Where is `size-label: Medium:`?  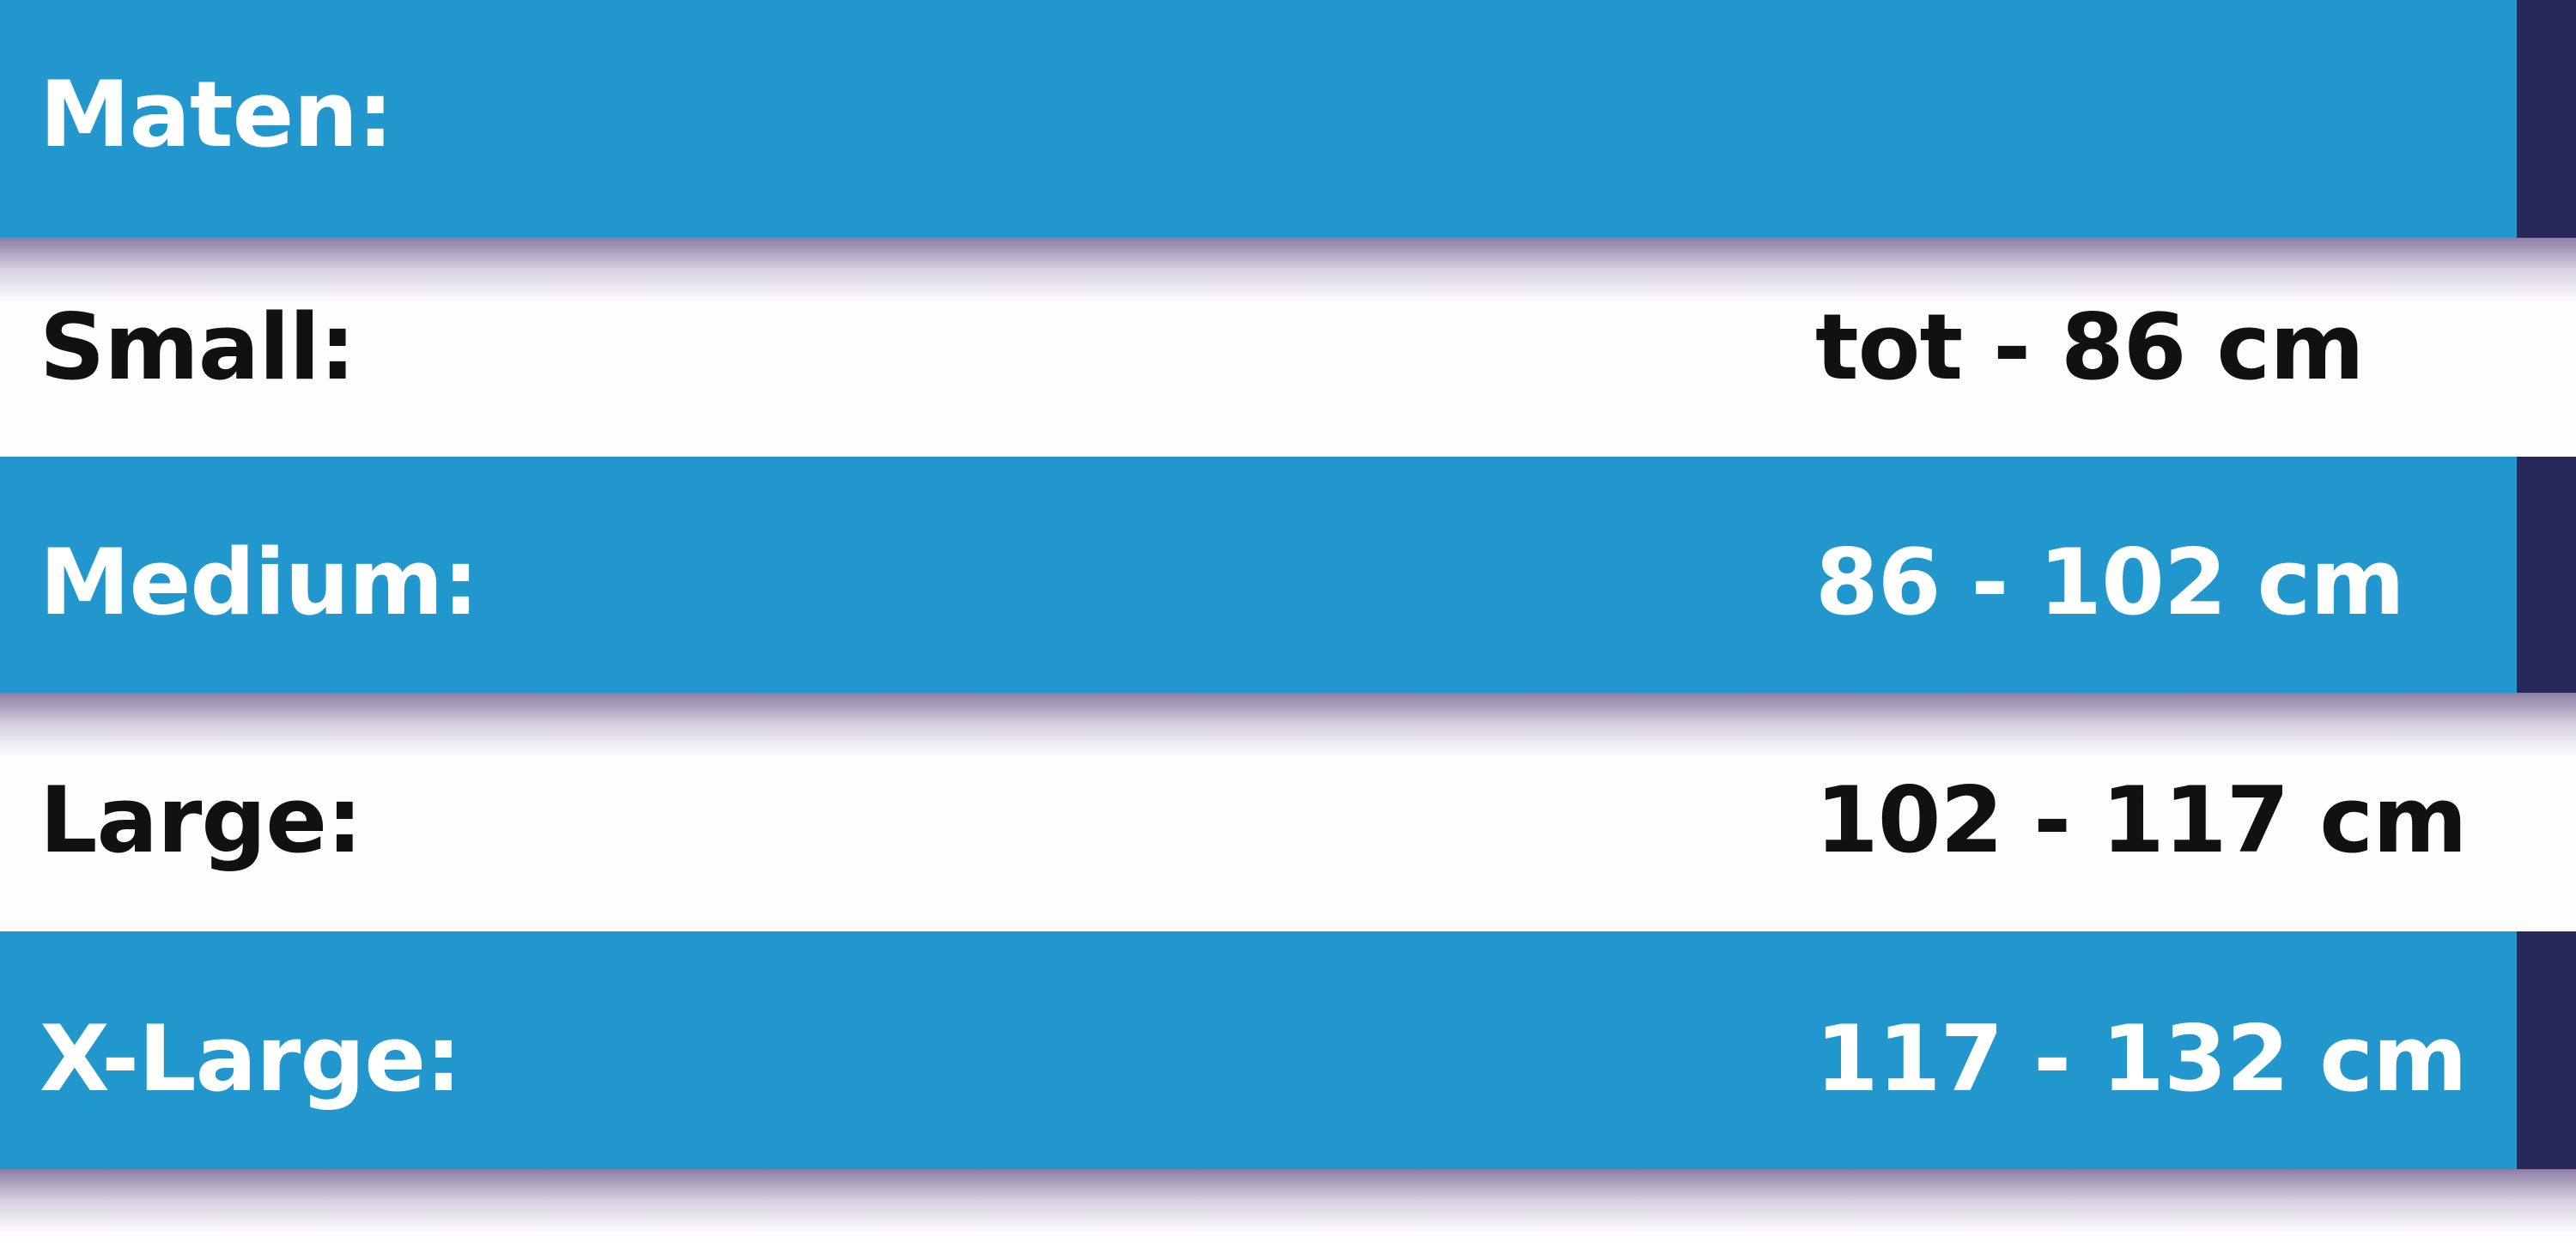
size-label: Medium: is located at coordinates (259, 582).